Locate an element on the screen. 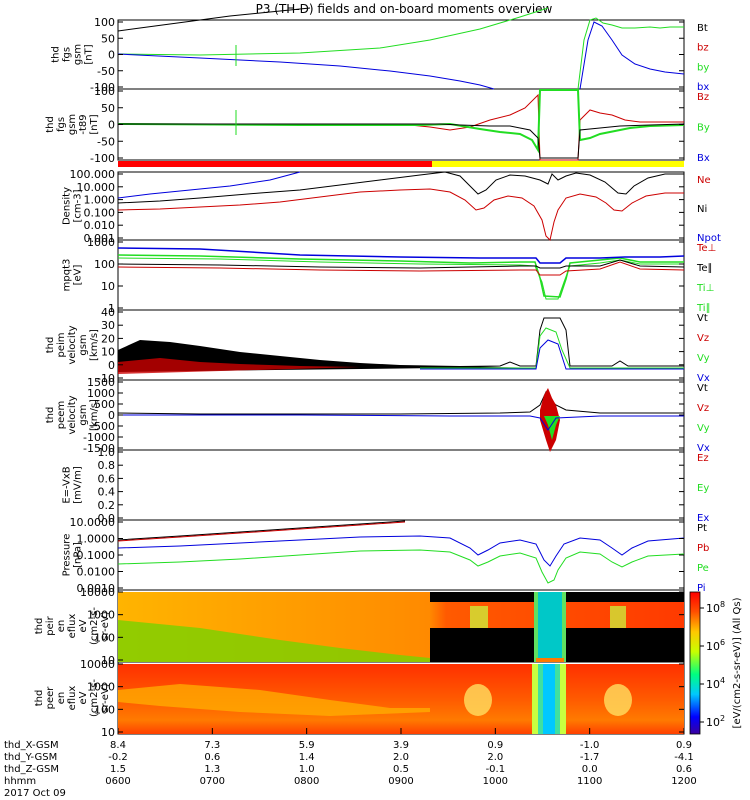 This screenshot has height=800, width=750. ytick-label: 0.6 is located at coordinates (107, 478).